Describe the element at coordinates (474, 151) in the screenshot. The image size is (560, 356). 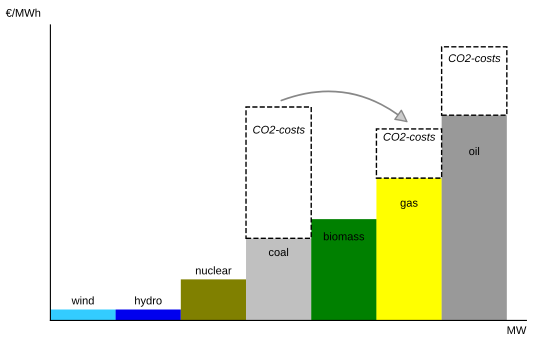
I see `x-tick-label: oil` at that location.